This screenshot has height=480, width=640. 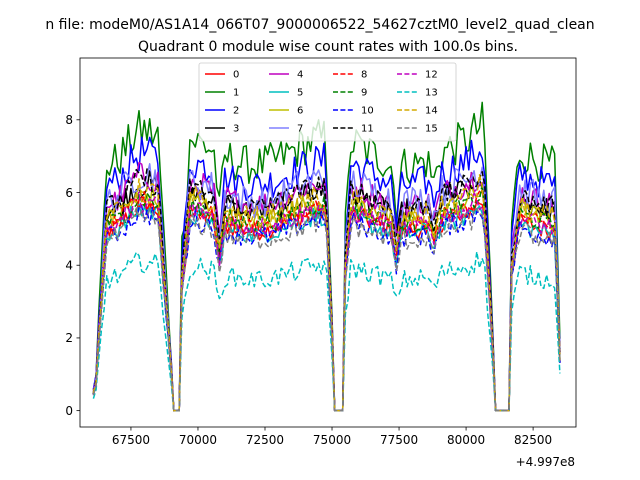 I want to click on y-tick-label: 8, so click(x=69, y=120).